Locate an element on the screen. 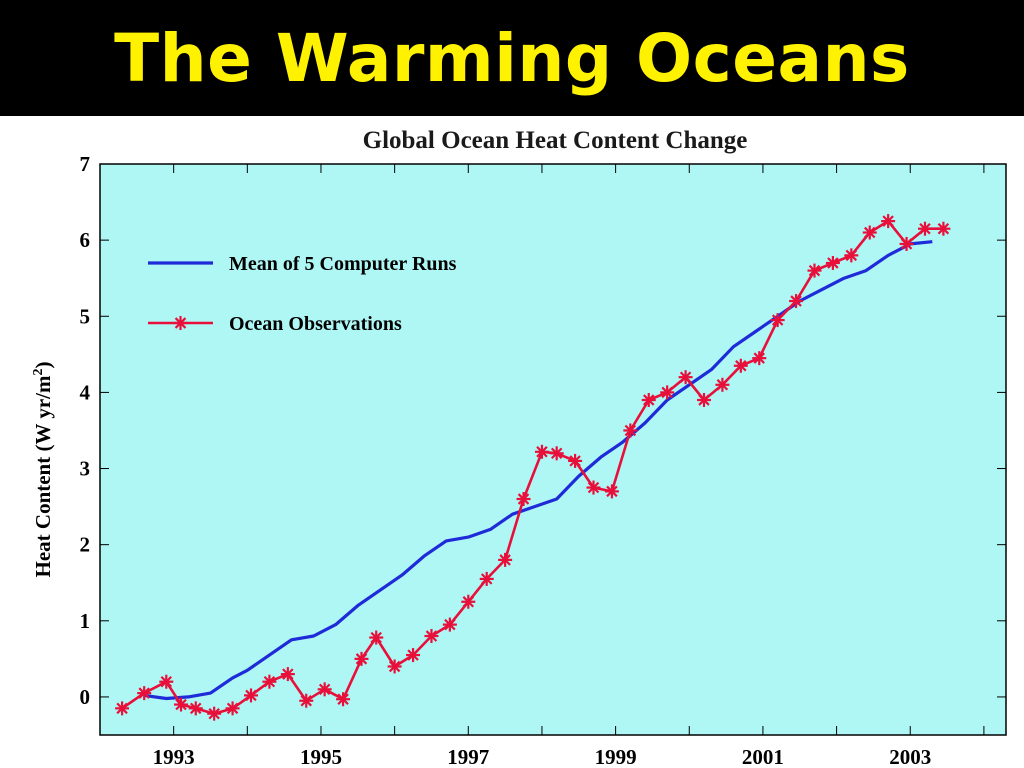 This screenshot has width=1024, height=768. legend-swatch-observations-marker is located at coordinates (180, 323).